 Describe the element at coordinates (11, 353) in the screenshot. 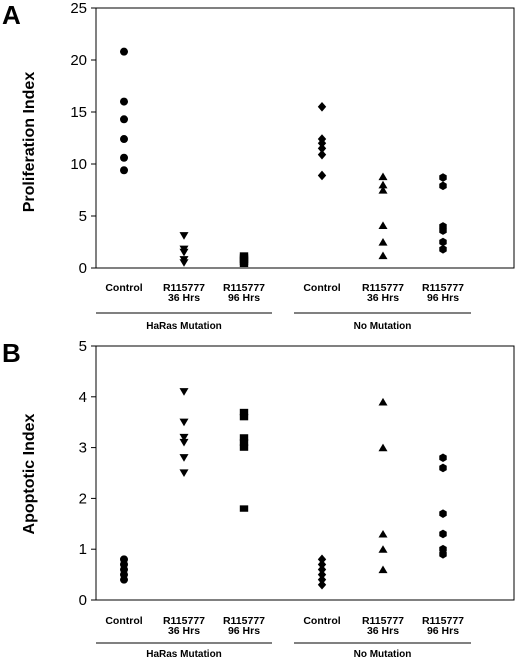

I see `panel-b-letter: B` at that location.